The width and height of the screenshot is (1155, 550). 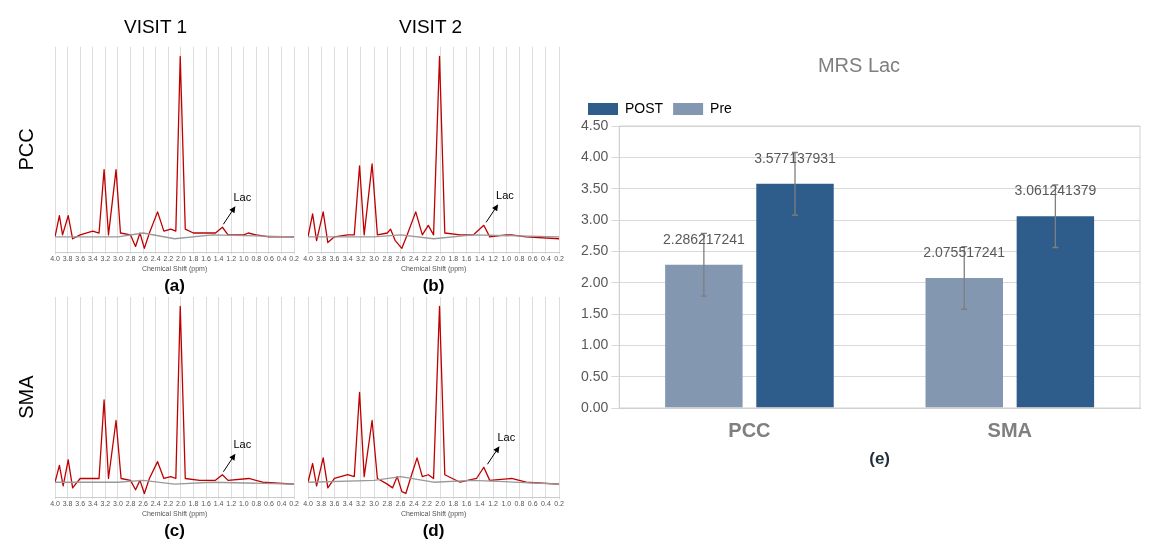 I want to click on y-tick-label: 1.50, so click(x=595, y=312).